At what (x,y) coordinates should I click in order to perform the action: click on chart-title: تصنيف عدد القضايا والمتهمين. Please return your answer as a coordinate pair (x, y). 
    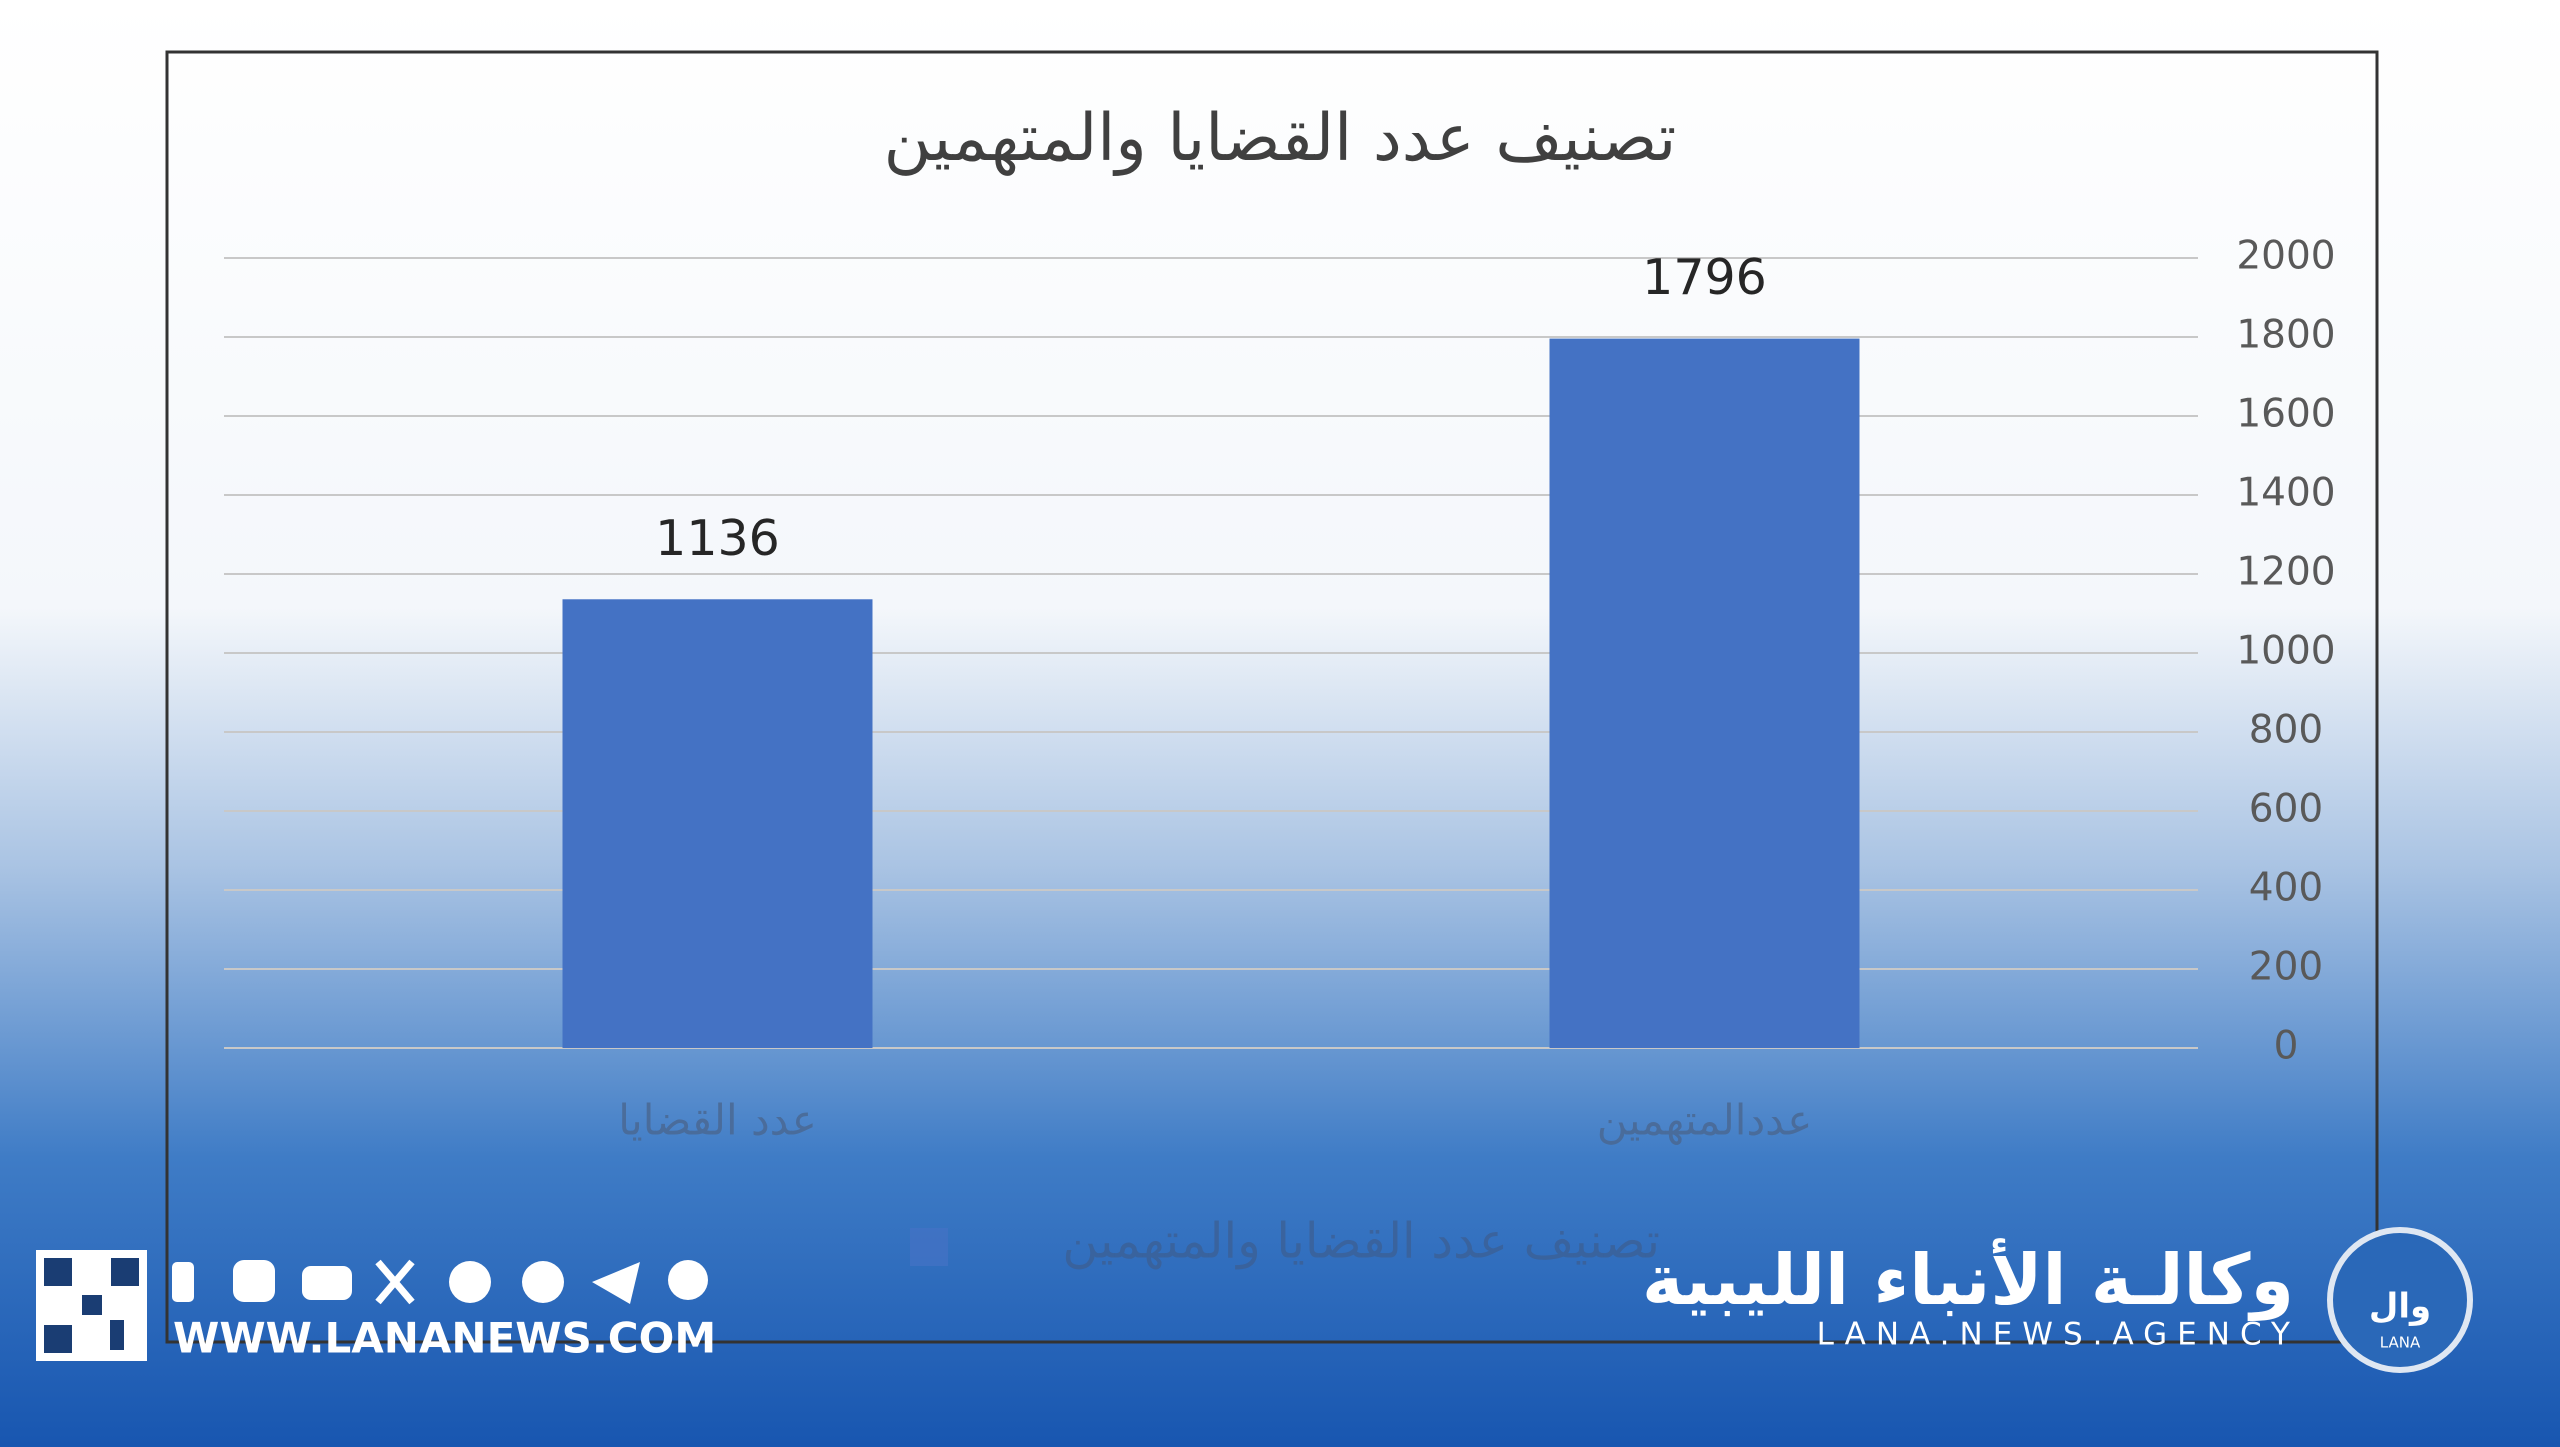
    Looking at the image, I should click on (1280, 138).